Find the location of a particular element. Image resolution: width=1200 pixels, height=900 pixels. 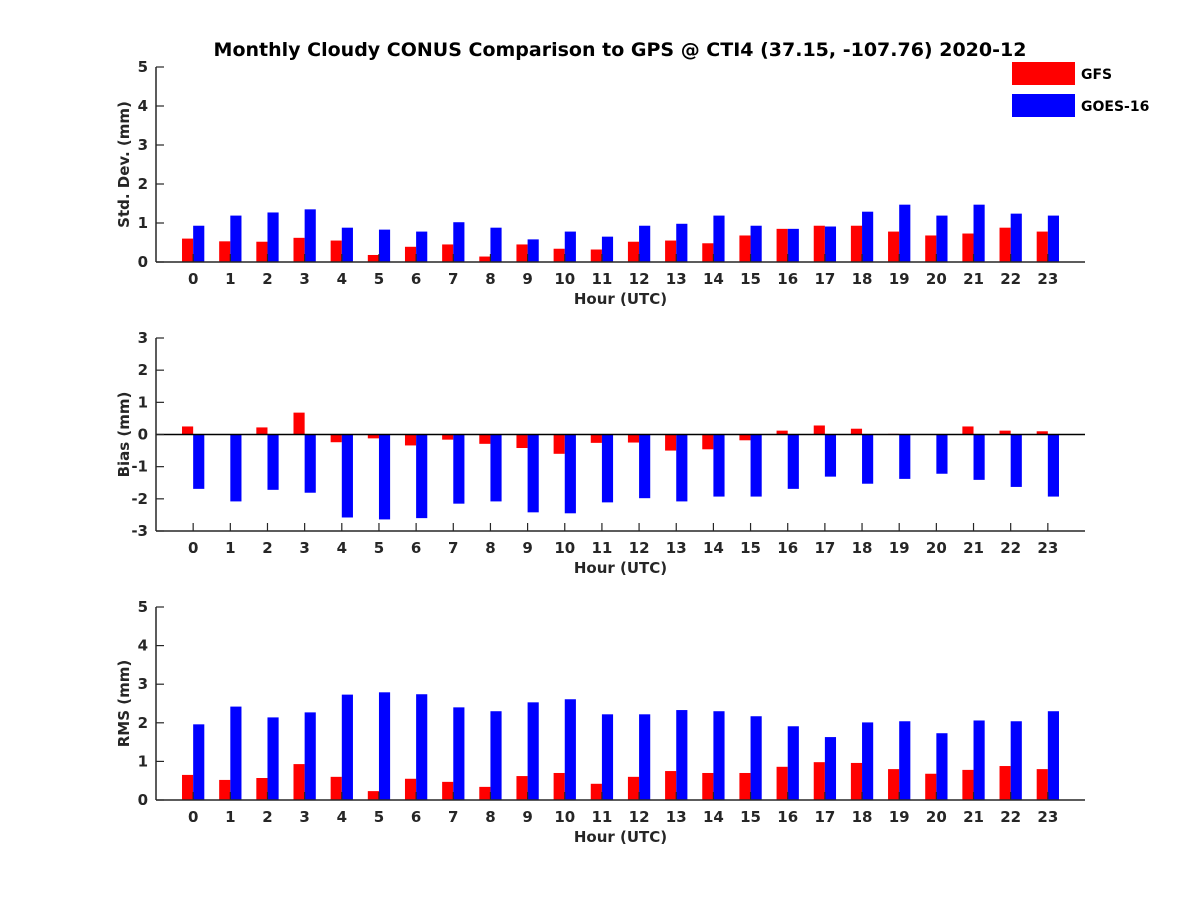

x-tick-label: 8 is located at coordinates (490, 279).